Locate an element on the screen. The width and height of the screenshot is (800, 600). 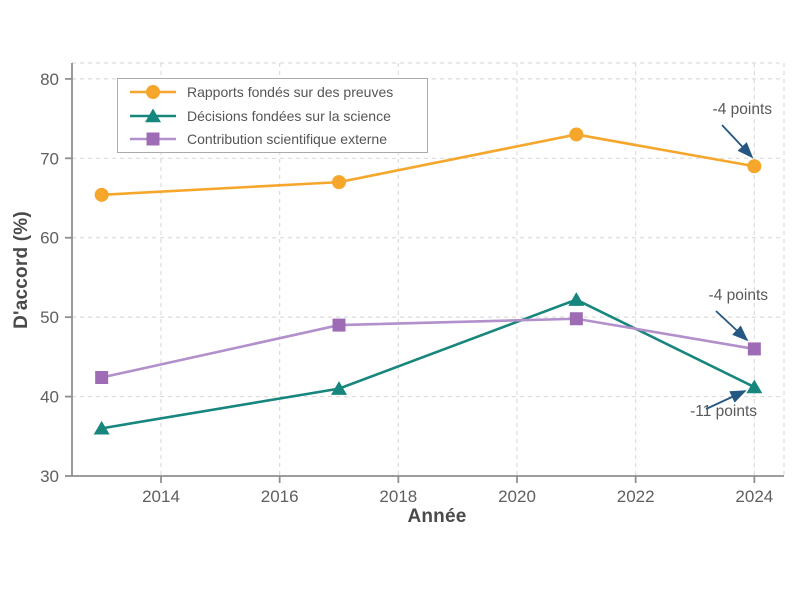
legend-circle-marker-icon is located at coordinates (153, 92).